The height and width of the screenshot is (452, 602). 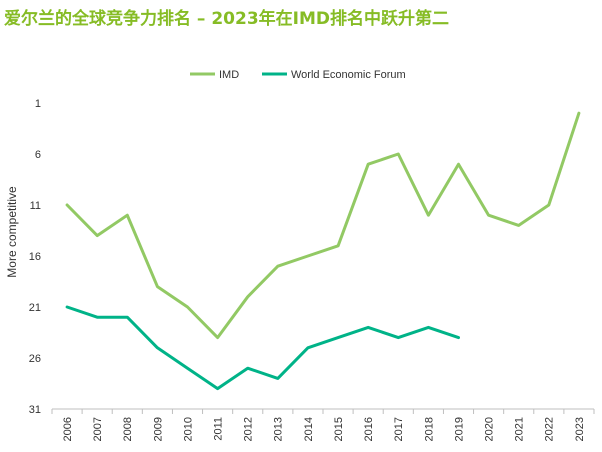 What do you see at coordinates (35, 257) in the screenshot?
I see `y-tick-label: 16` at bounding box center [35, 257].